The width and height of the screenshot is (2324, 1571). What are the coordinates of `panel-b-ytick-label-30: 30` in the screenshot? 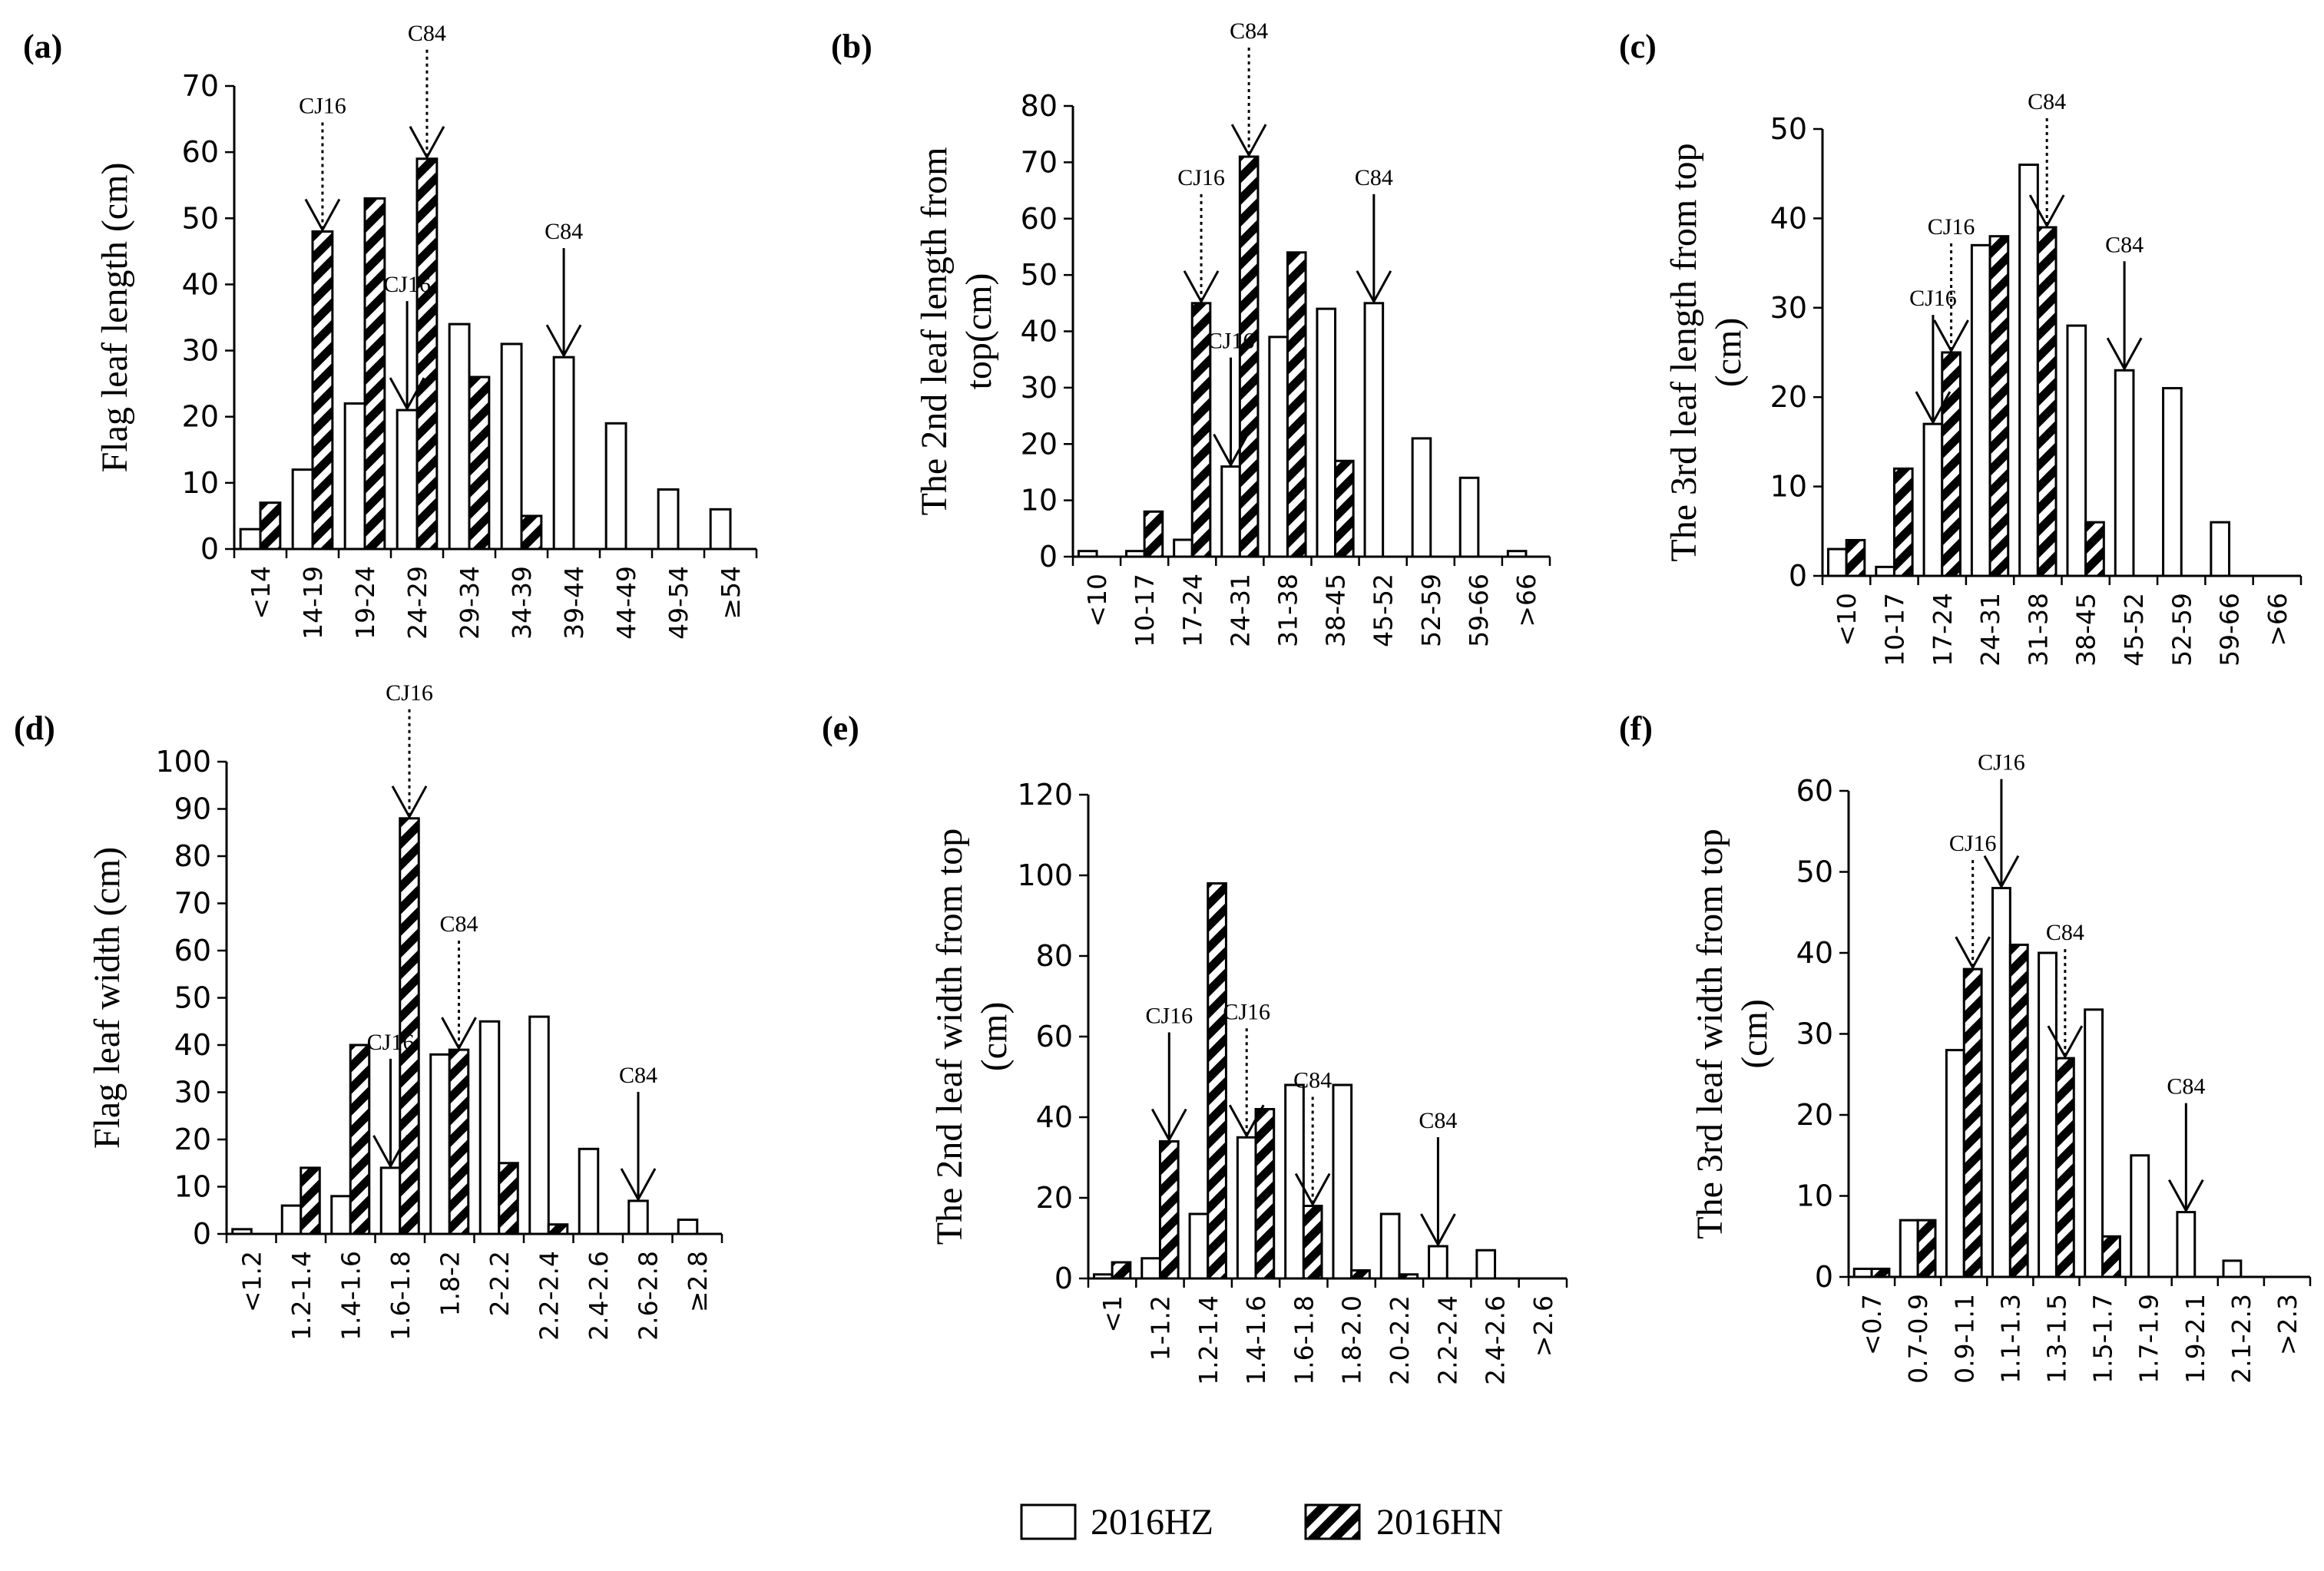 It's located at (1039, 388).